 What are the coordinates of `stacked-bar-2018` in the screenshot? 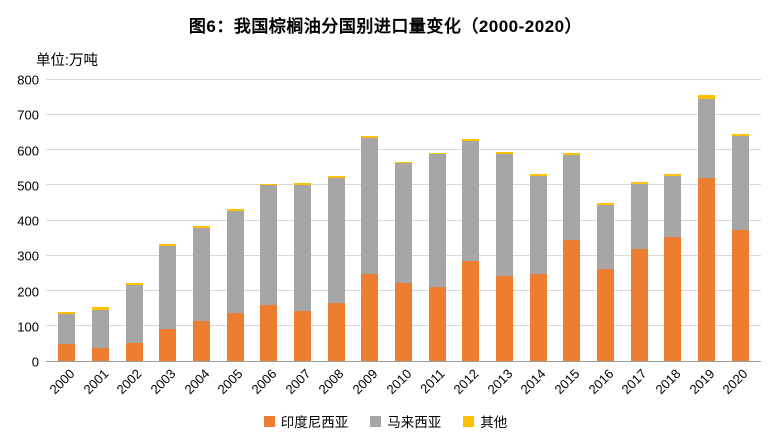 It's located at (673, 220).